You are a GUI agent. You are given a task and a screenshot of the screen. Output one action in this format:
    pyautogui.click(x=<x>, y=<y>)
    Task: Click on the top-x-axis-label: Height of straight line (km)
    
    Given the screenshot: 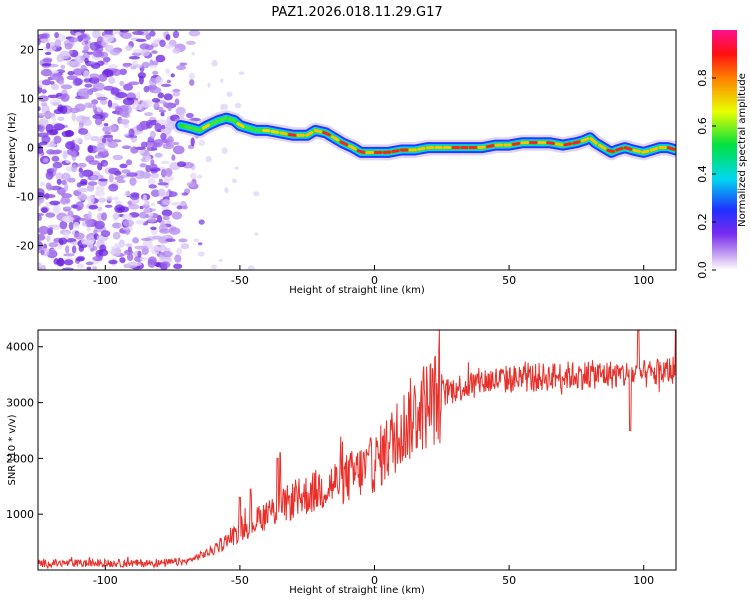 What is the action you would take?
    pyautogui.click(x=357, y=290)
    